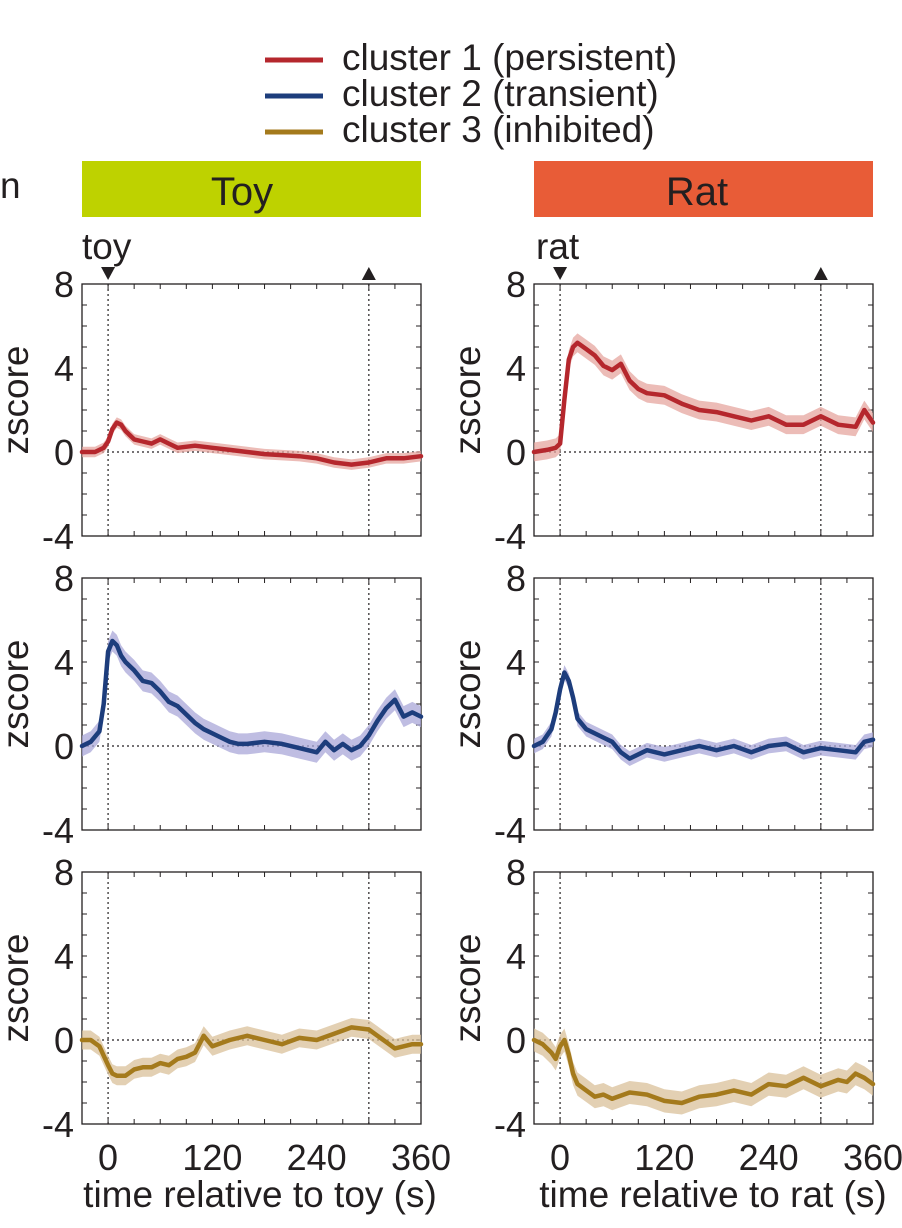 The height and width of the screenshot is (1228, 902). What do you see at coordinates (558, 246) in the screenshot?
I see `rat-event-label: rat` at bounding box center [558, 246].